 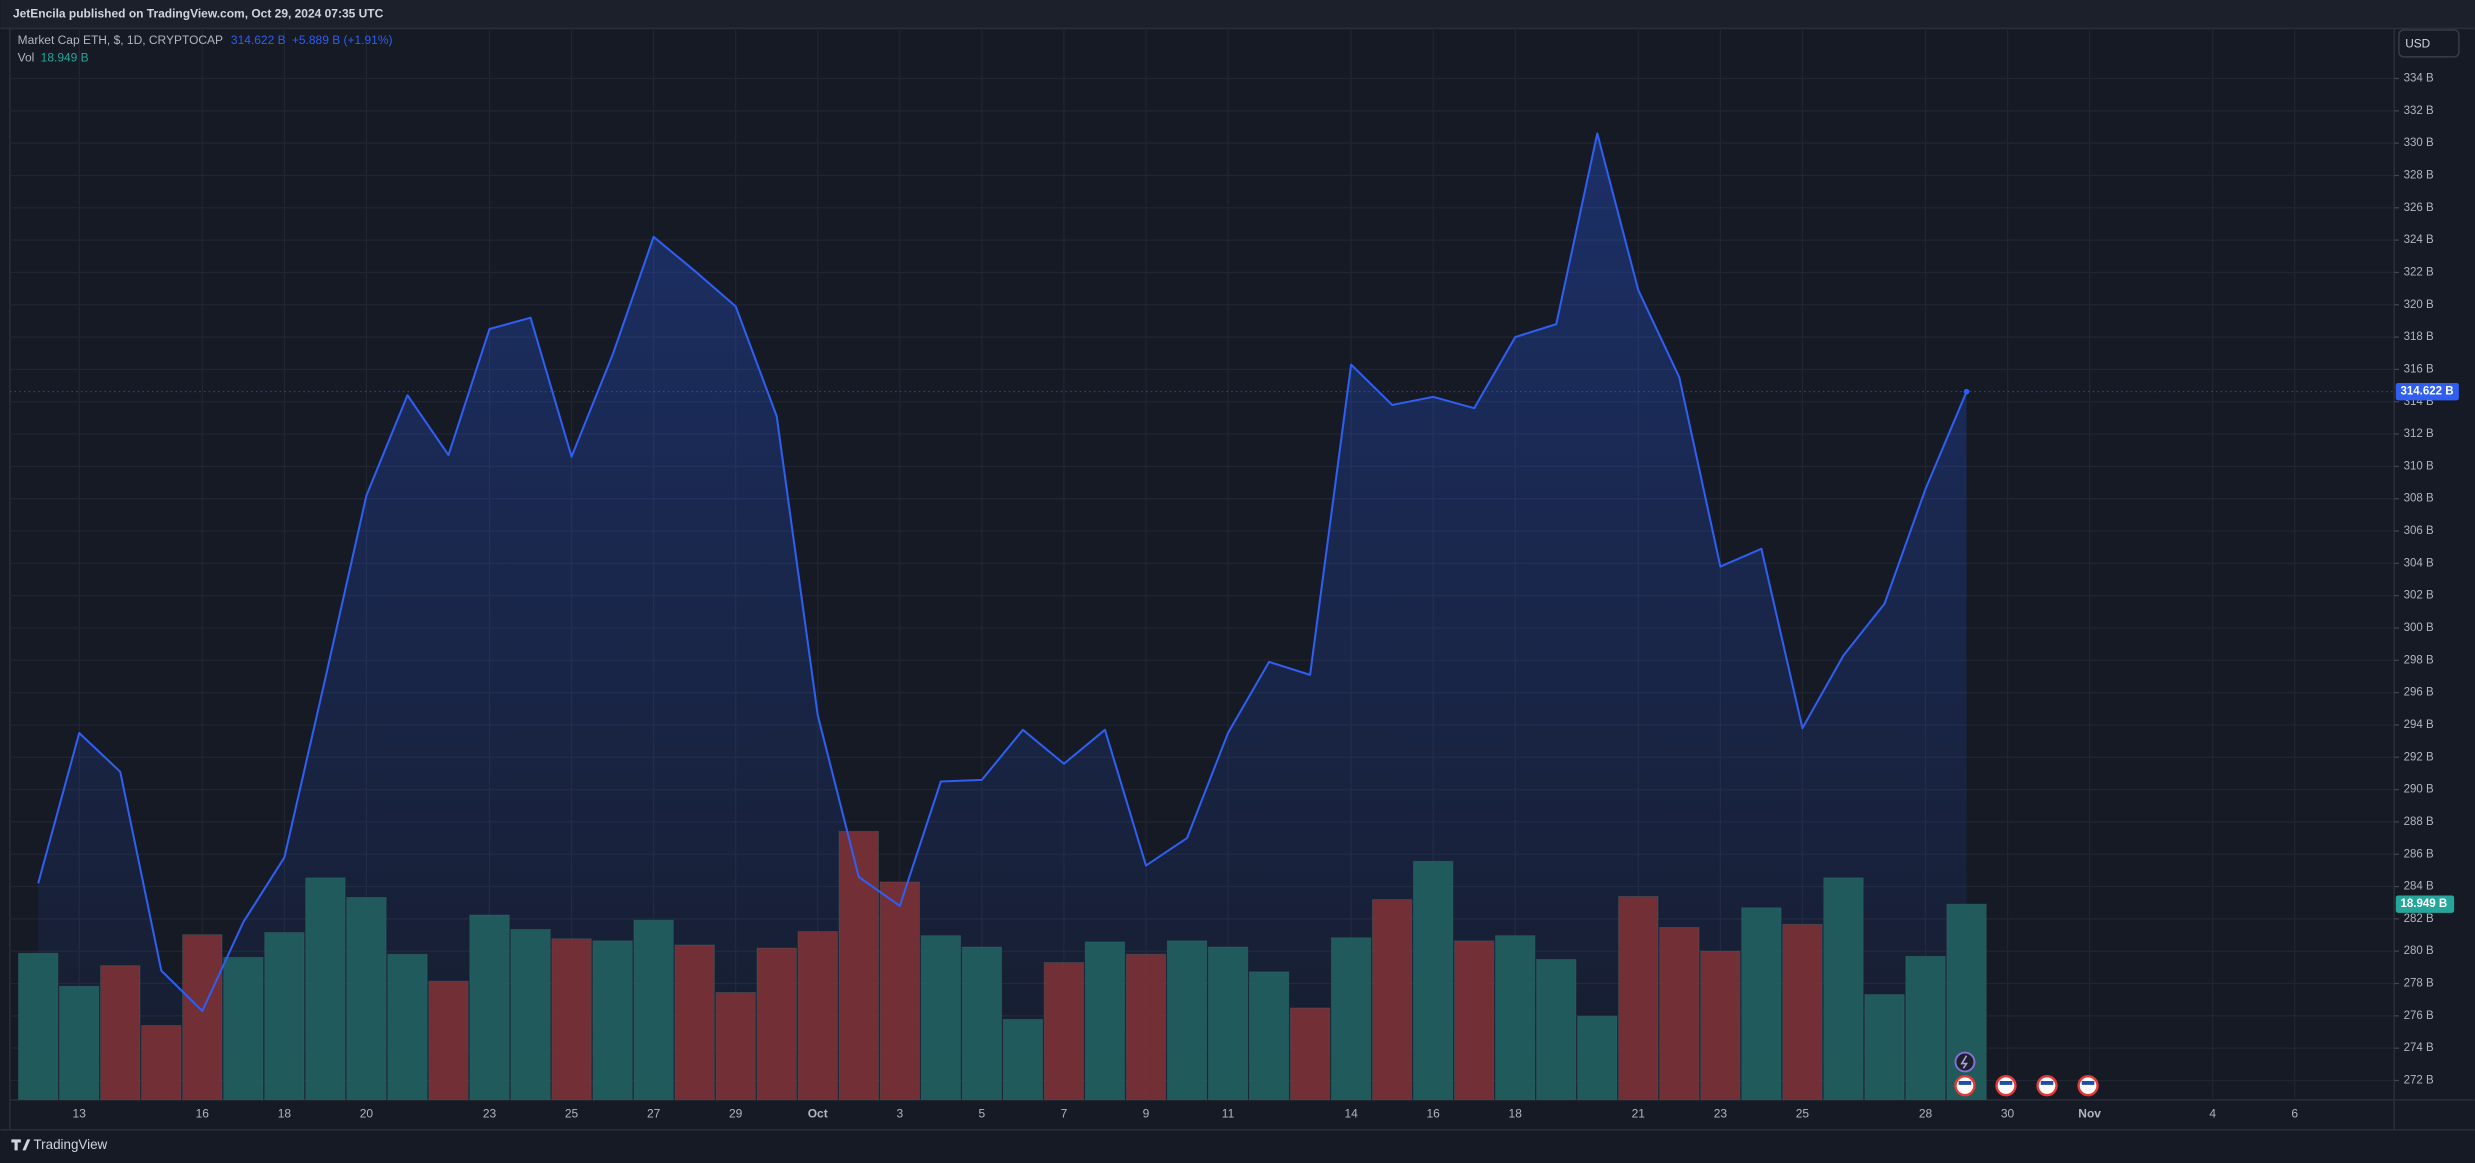 What do you see at coordinates (2419, 887) in the screenshot?
I see `y-tick-label: 284 B` at bounding box center [2419, 887].